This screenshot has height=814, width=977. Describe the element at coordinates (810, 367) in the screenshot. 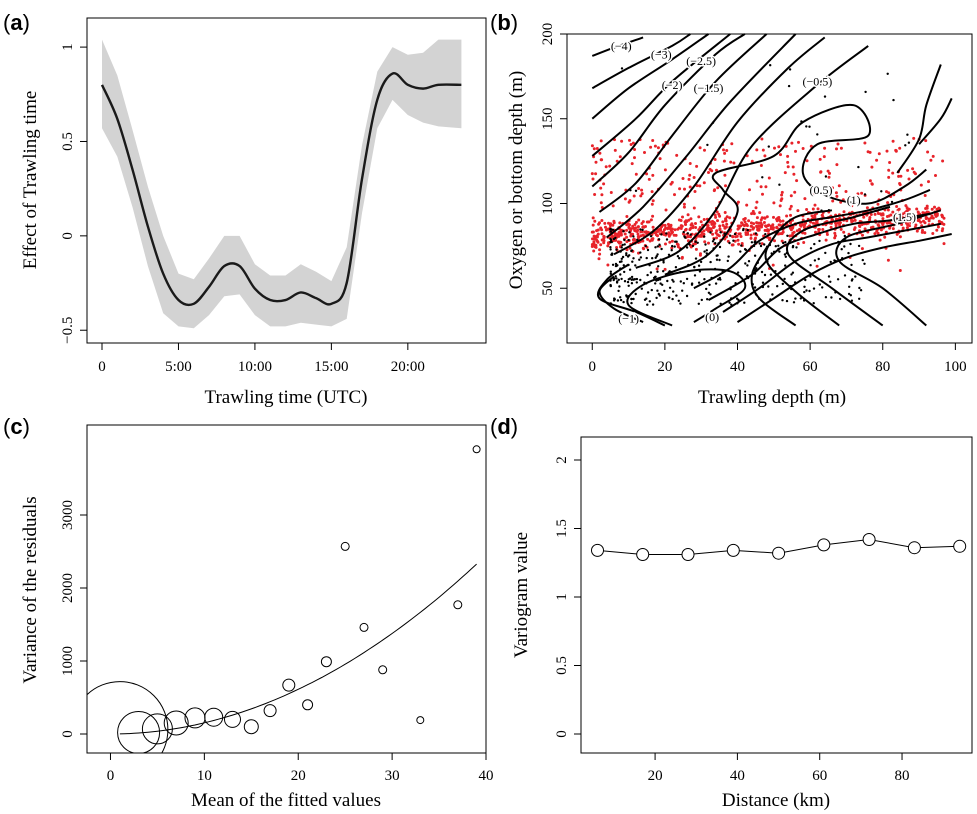

I see `x-tick-label: 60` at that location.